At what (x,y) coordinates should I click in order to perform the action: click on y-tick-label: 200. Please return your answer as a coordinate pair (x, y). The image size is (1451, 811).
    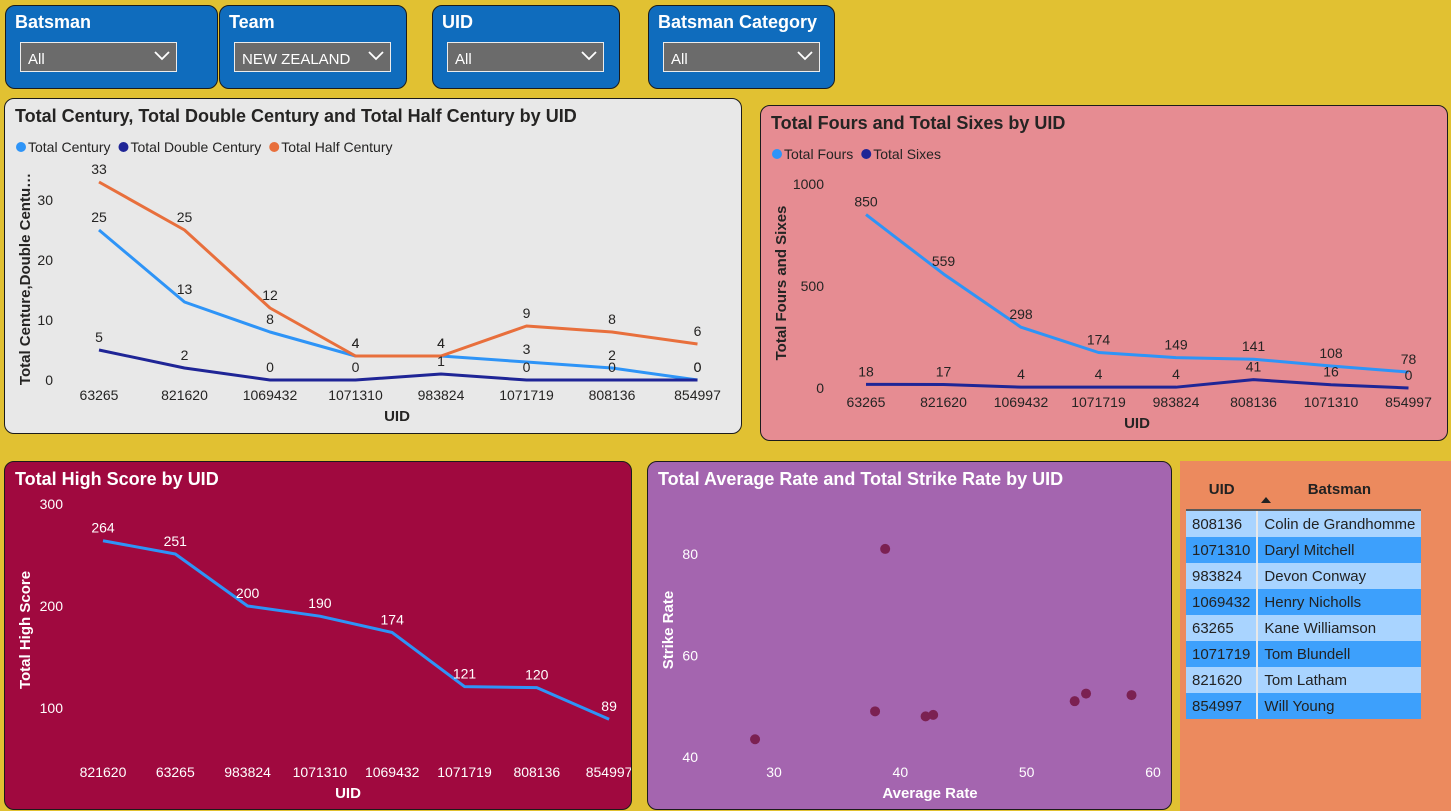
    Looking at the image, I should click on (52, 606).